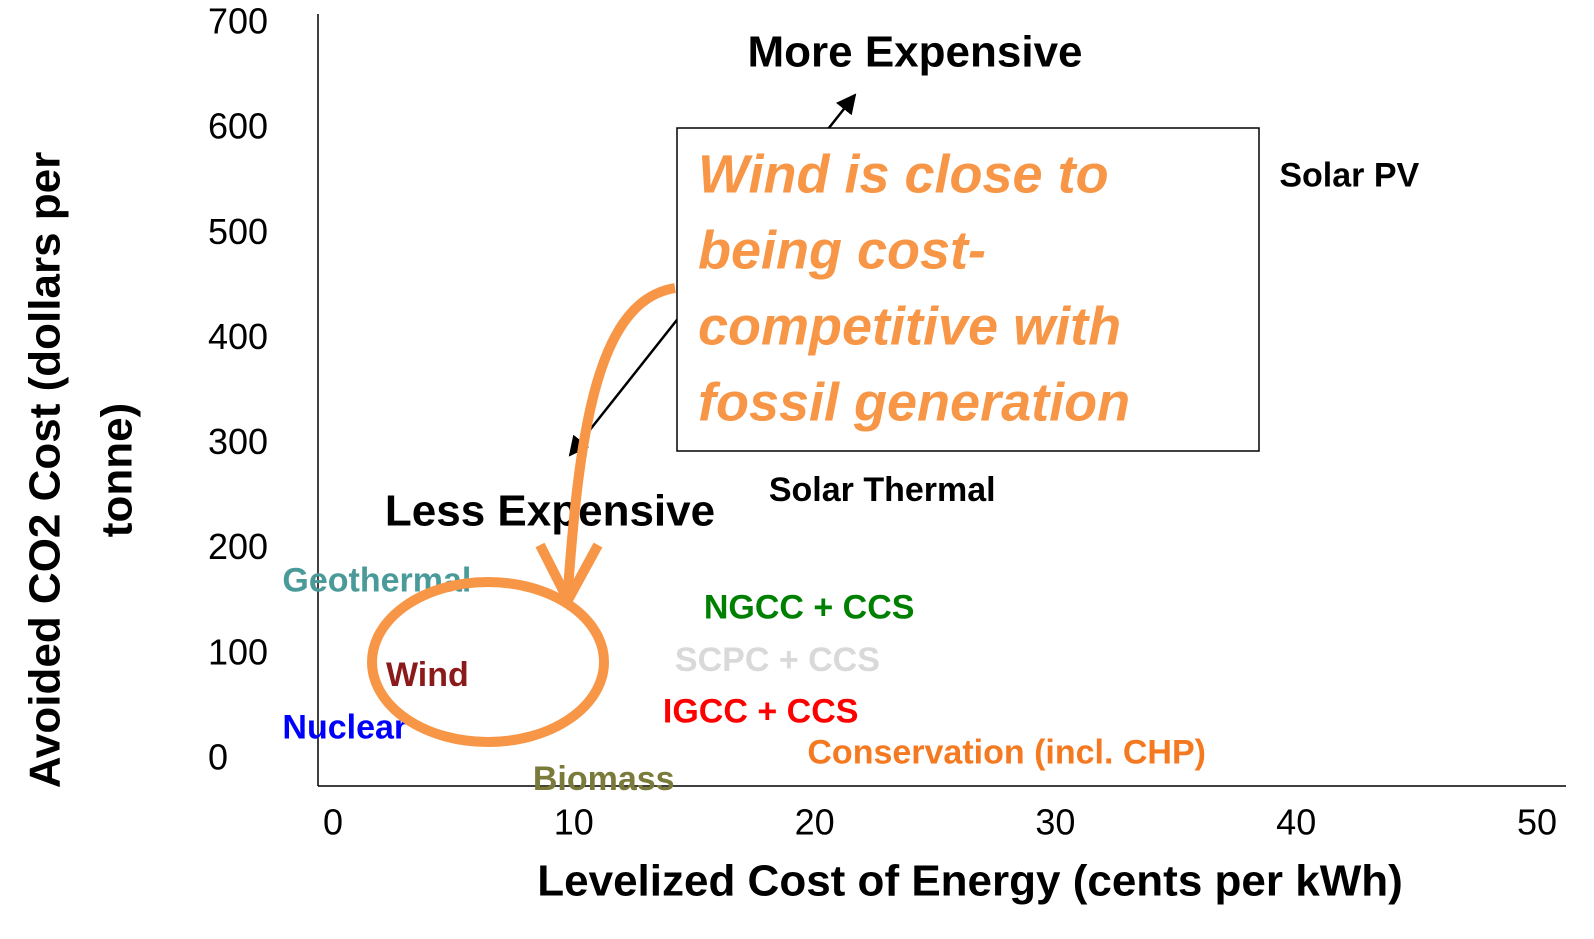 The height and width of the screenshot is (939, 1594). Describe the element at coordinates (238, 651) in the screenshot. I see `y-tick-label: 100` at that location.